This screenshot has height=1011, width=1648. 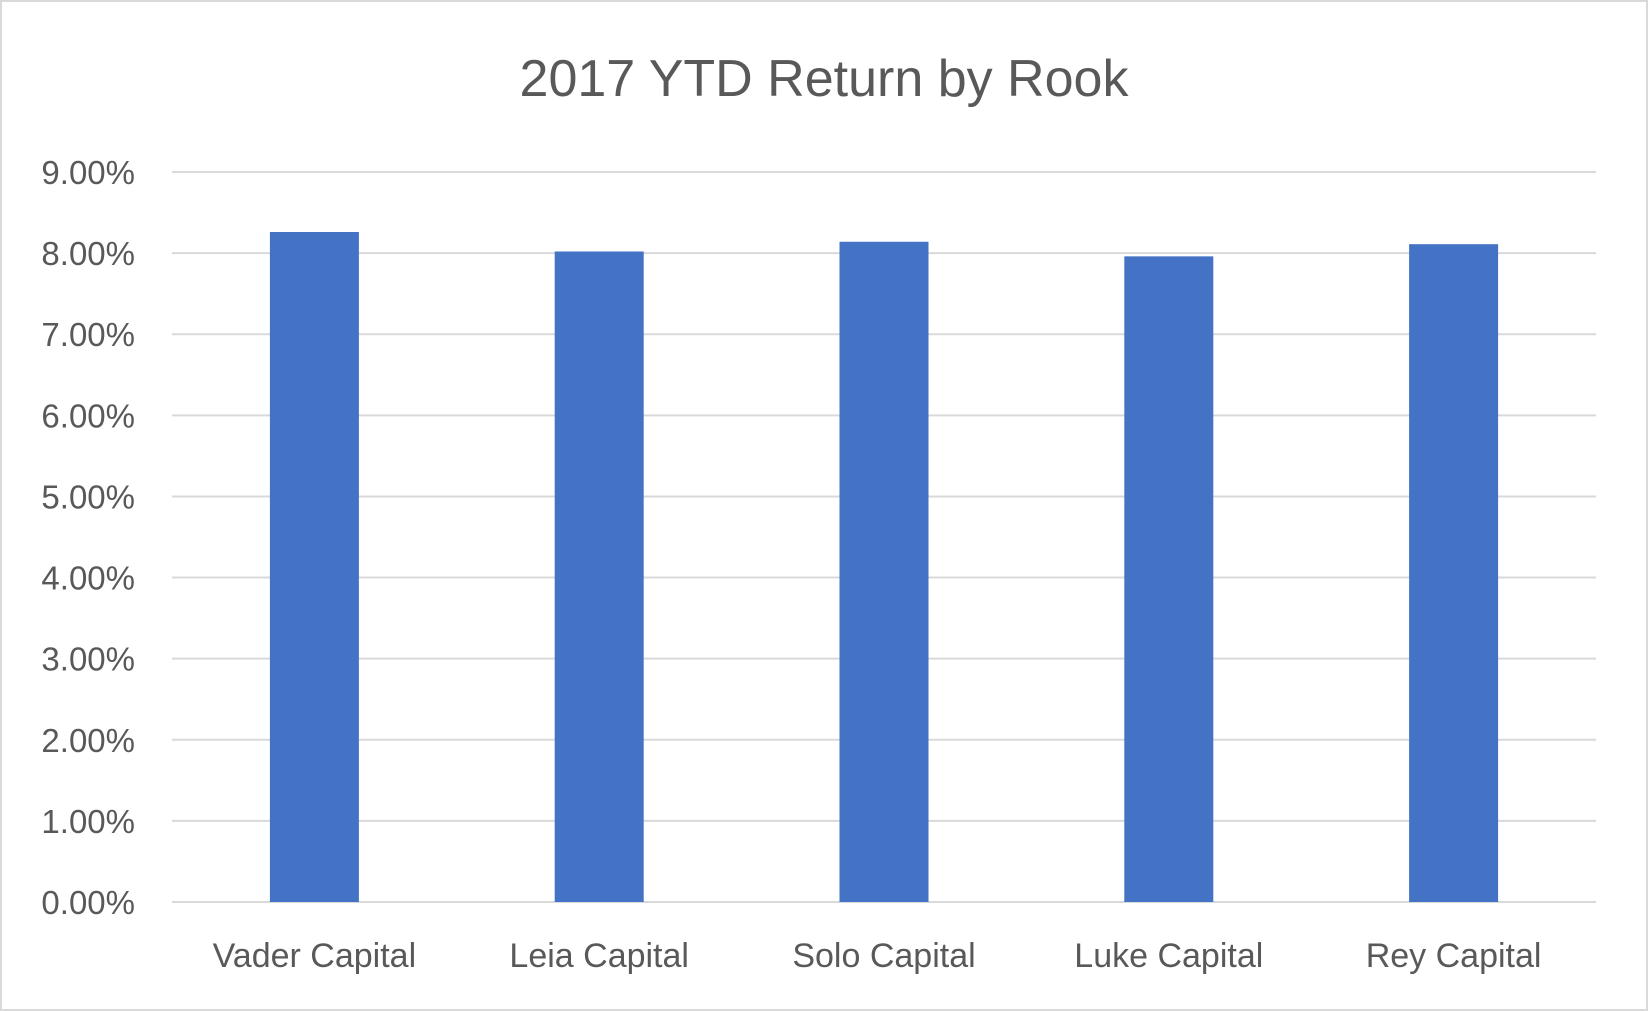 What do you see at coordinates (88, 821) in the screenshot?
I see `y-tick-label: 1.00%` at bounding box center [88, 821].